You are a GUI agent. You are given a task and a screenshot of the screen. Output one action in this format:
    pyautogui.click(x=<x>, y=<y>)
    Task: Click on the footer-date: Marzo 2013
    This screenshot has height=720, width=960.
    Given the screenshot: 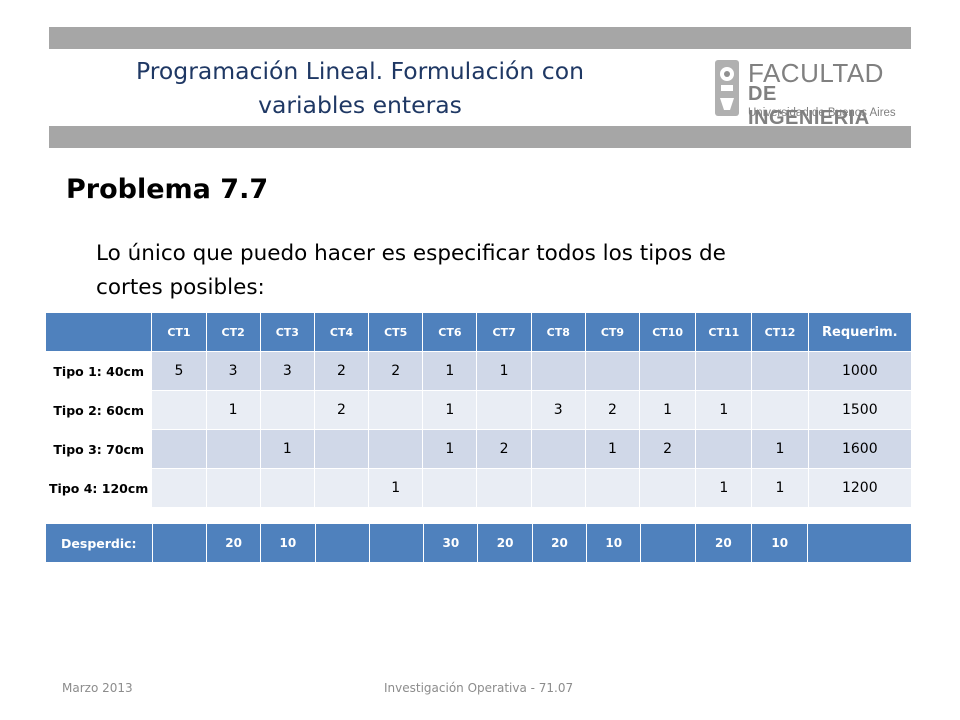 What is the action you would take?
    pyautogui.click(x=97, y=688)
    